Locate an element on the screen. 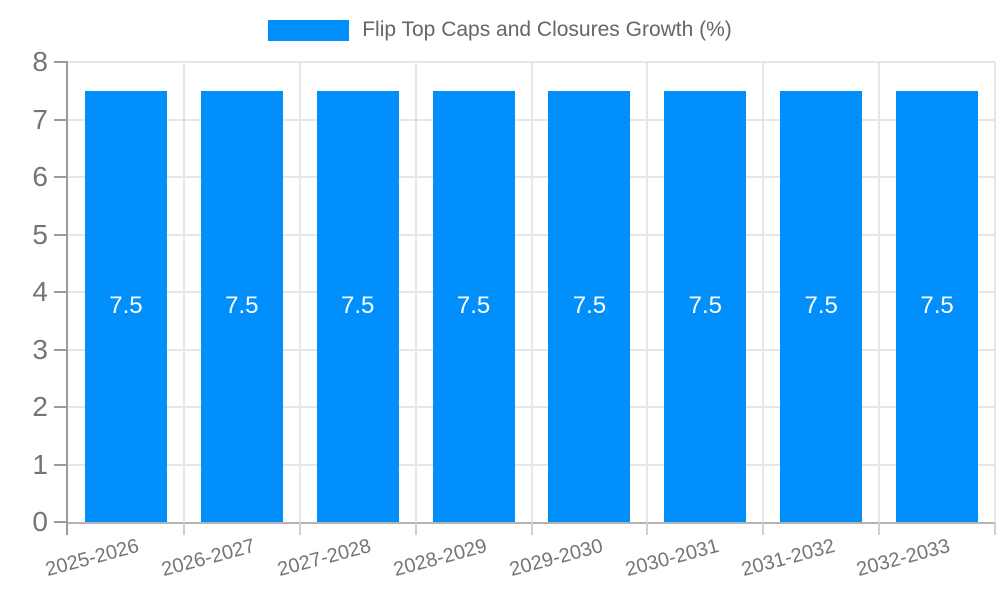 The image size is (1000, 600). x-axis-label: 2032-2033 is located at coordinates (903, 558).